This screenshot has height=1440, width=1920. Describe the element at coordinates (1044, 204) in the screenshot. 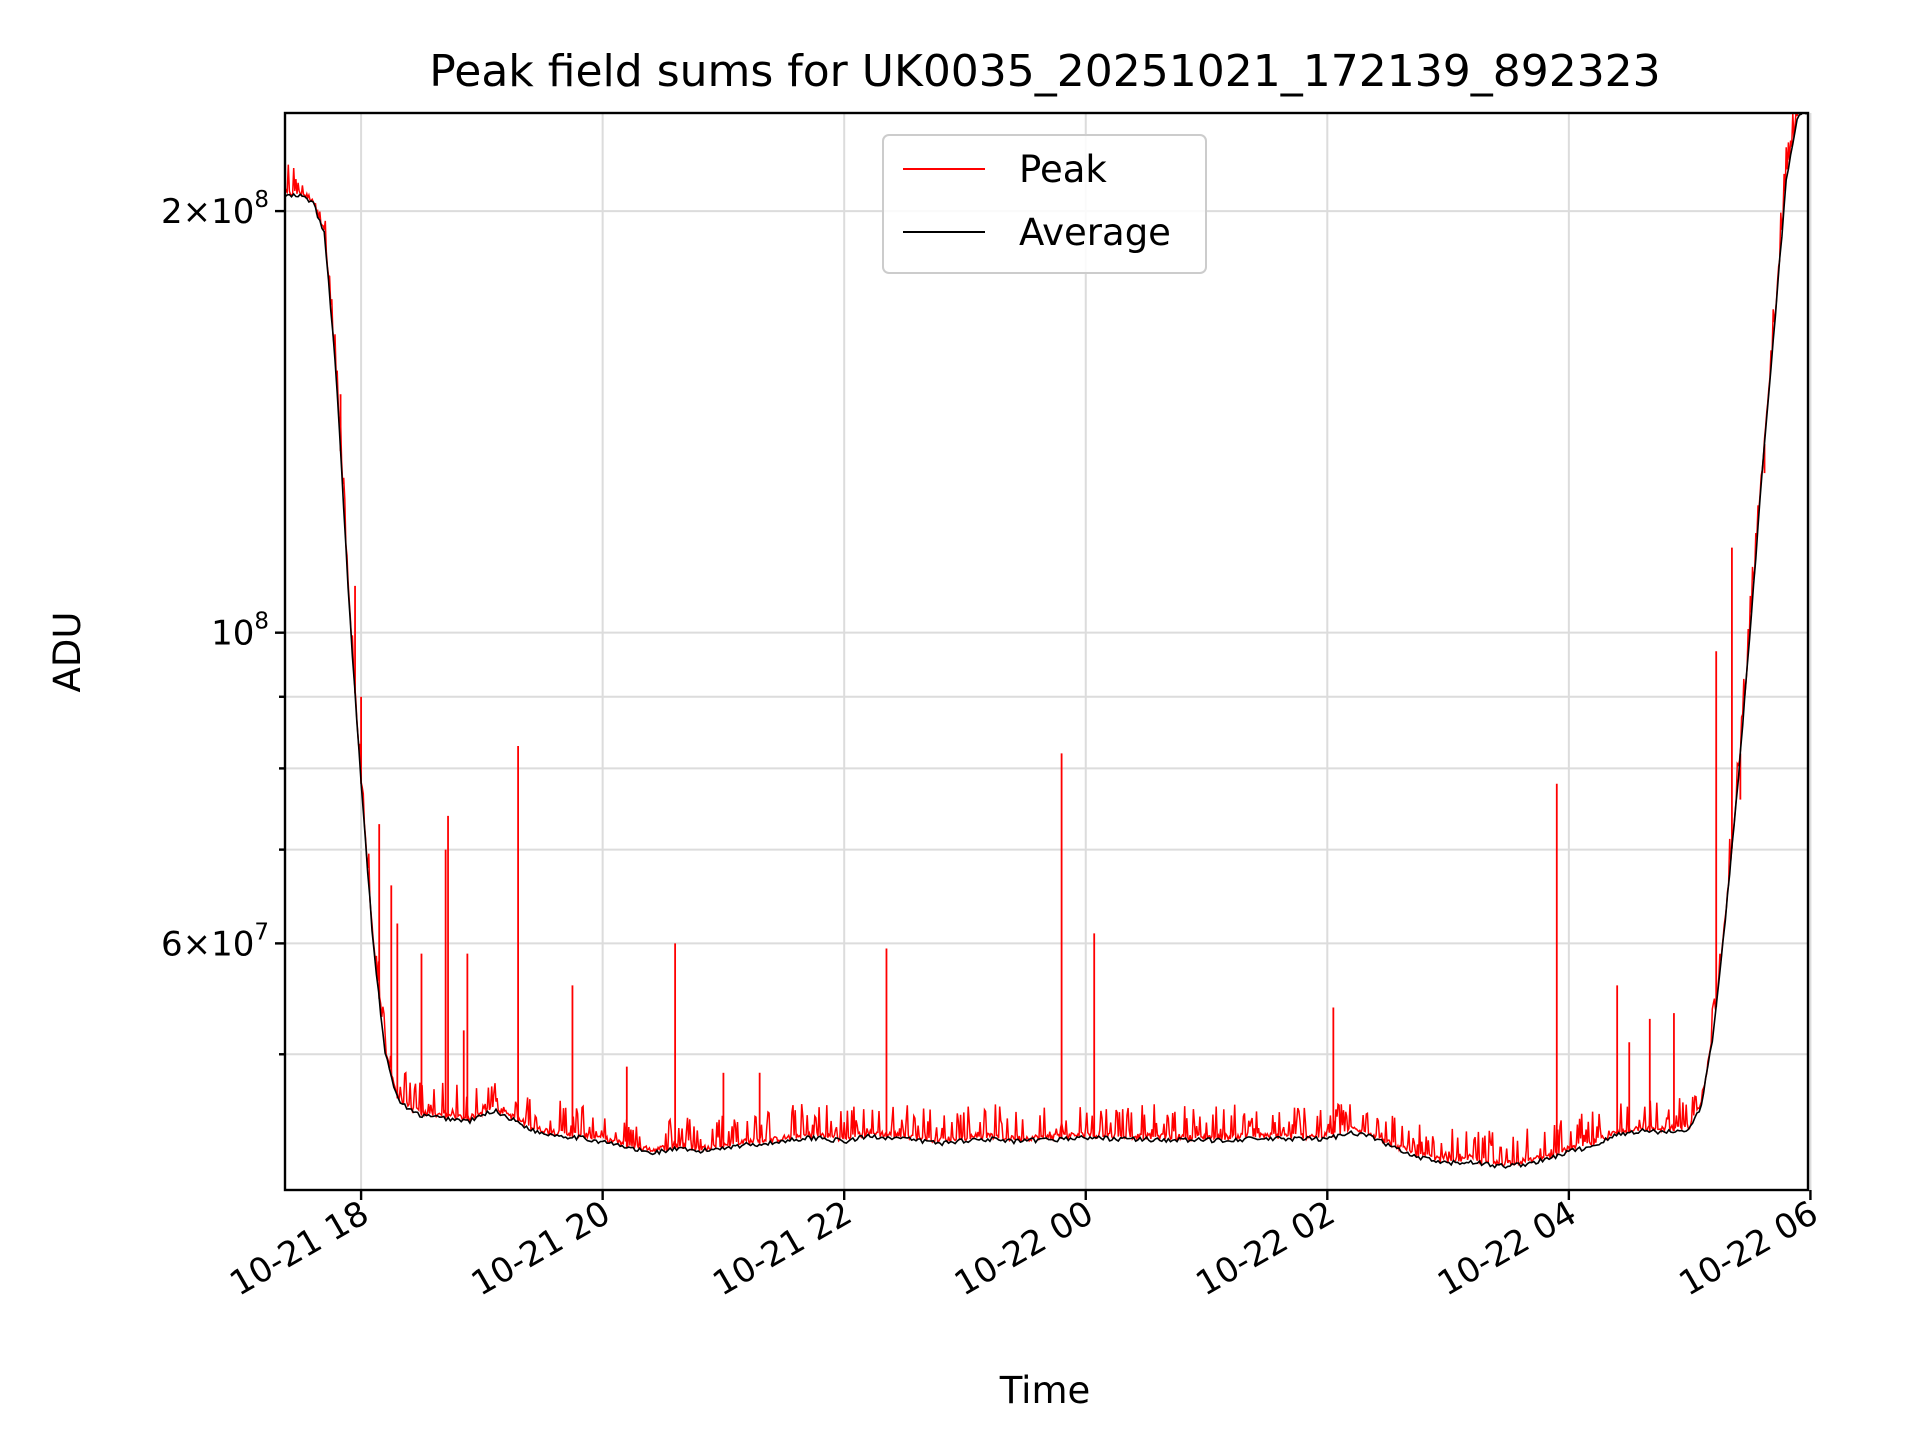

I see `legend: Peak Average` at that location.